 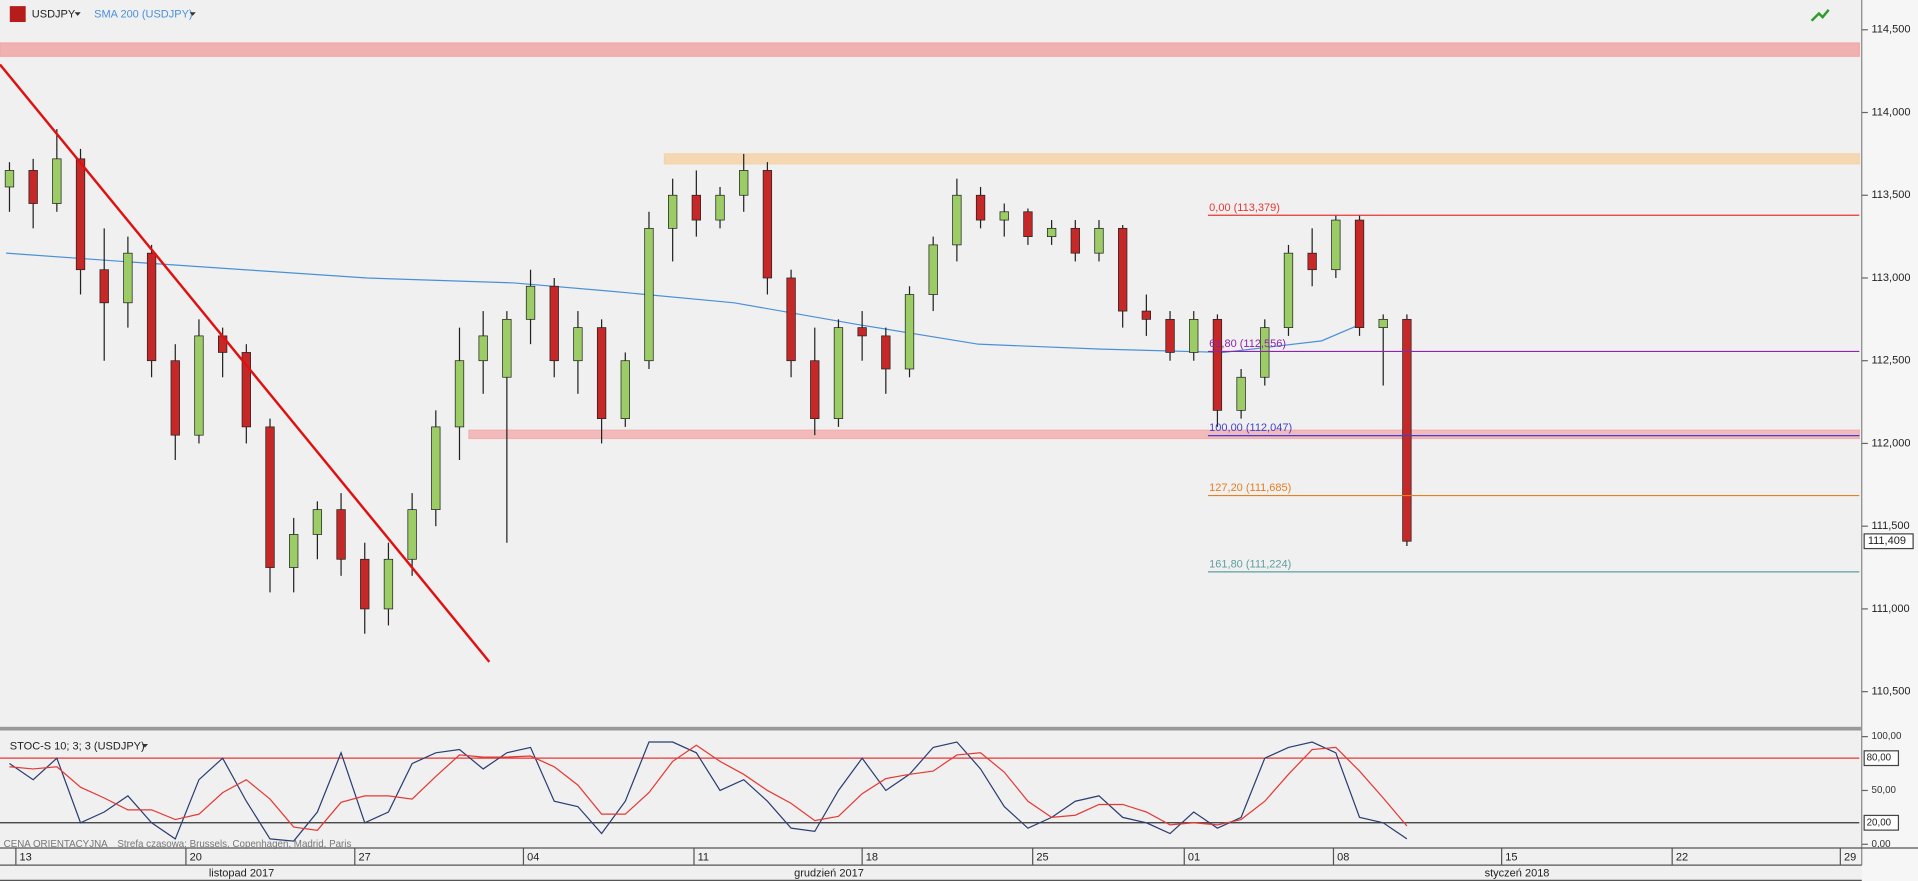 What do you see at coordinates (196, 858) in the screenshot?
I see `x-tick-label: 20` at bounding box center [196, 858].